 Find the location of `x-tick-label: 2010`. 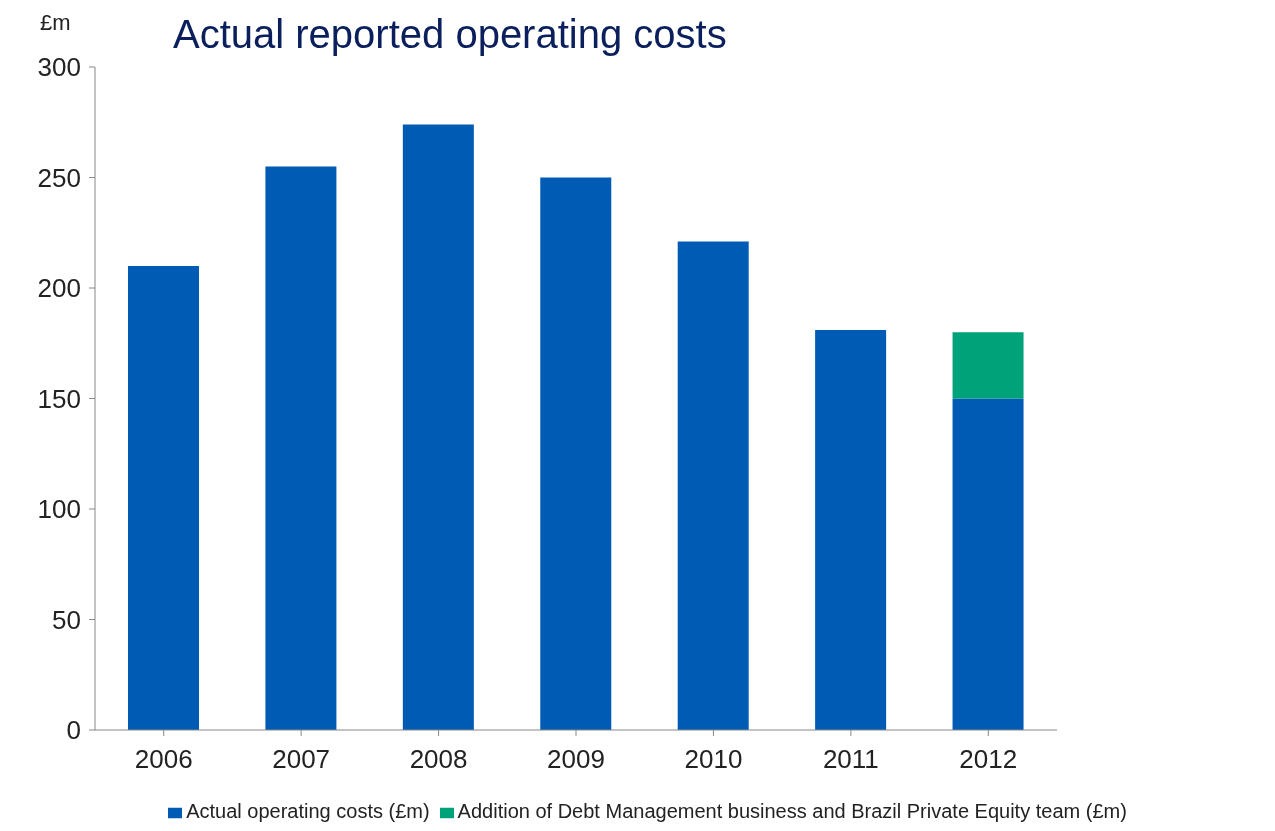

x-tick-label: 2010 is located at coordinates (713, 759).